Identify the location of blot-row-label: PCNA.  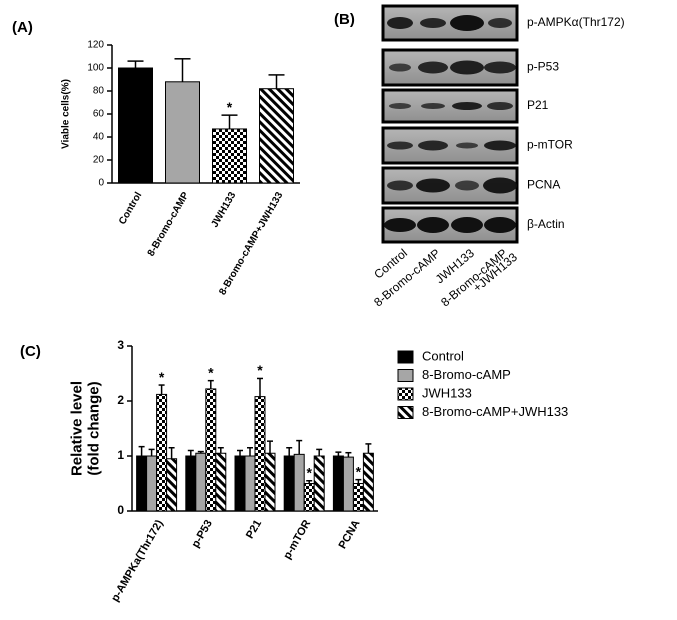
(543, 185).